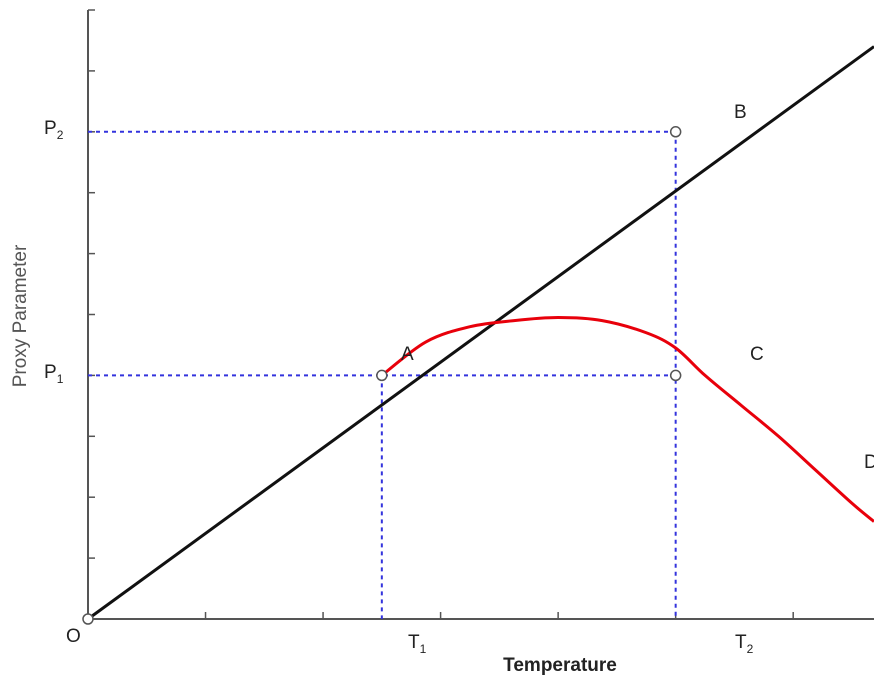 The image size is (874, 679). Describe the element at coordinates (54, 374) in the screenshot. I see `y-mark-p1: P1` at that location.